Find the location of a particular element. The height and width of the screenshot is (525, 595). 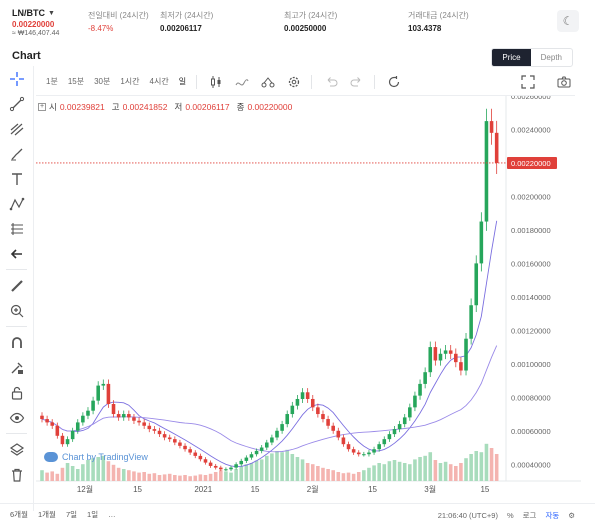

drawing-toolbar is located at coordinates (17, 288).